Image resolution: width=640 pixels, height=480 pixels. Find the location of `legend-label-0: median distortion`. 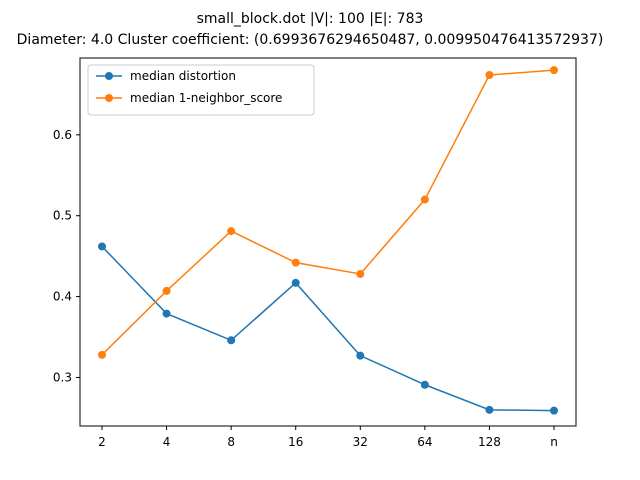

legend-label-0: median distortion is located at coordinates (183, 76).